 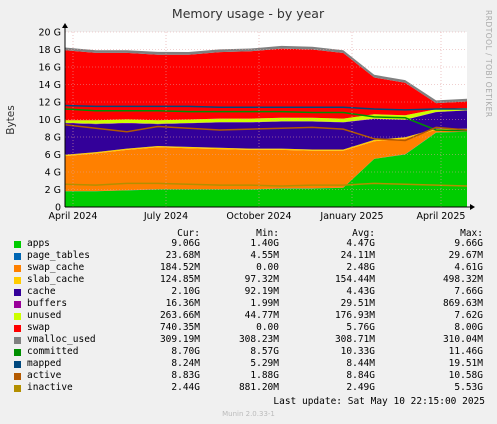 I want to click on legend-label: page_tables, so click(x=58, y=255).